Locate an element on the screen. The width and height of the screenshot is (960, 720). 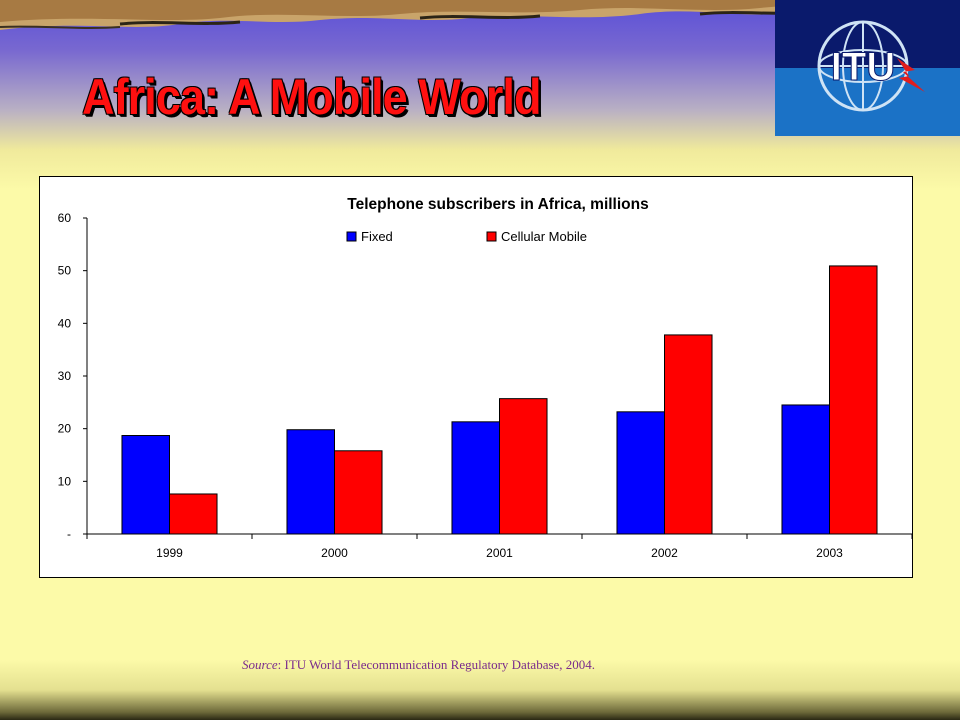
y-tick-label: - is located at coordinates (69, 534).